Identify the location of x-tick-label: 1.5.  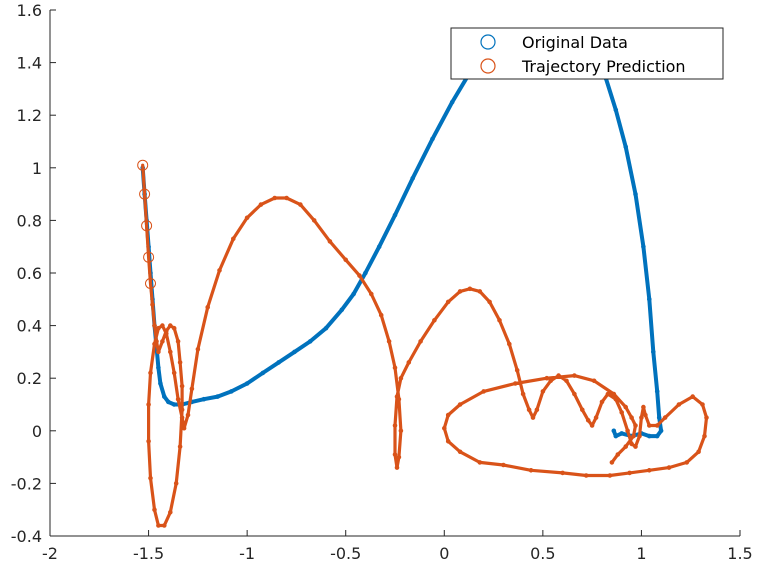
(739, 553).